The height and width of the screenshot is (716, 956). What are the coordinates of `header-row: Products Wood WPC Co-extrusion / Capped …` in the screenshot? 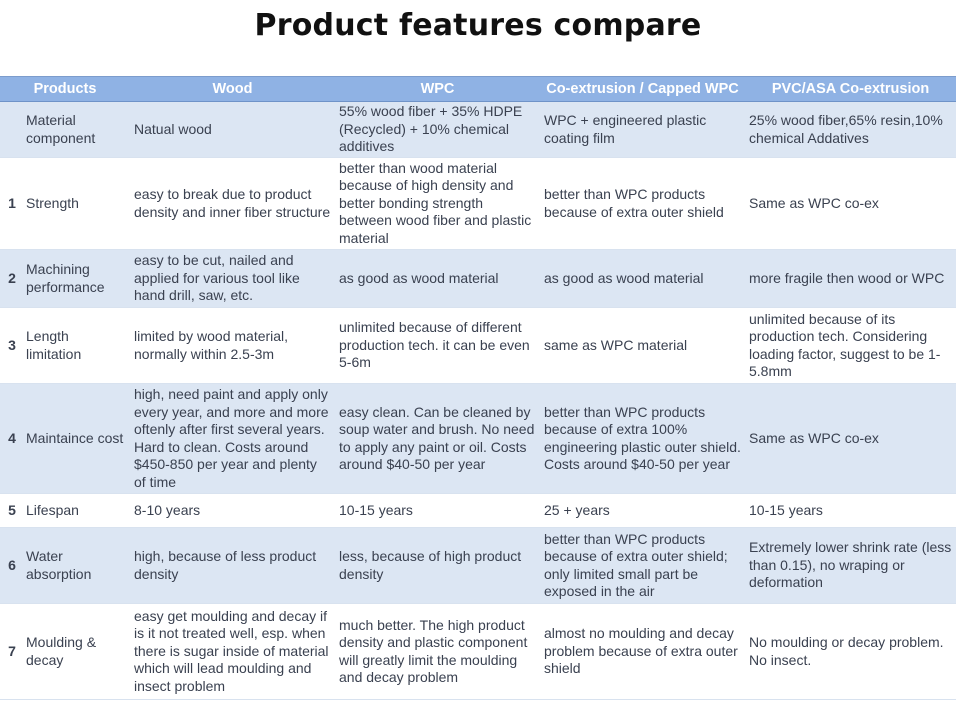 It's located at (478, 89).